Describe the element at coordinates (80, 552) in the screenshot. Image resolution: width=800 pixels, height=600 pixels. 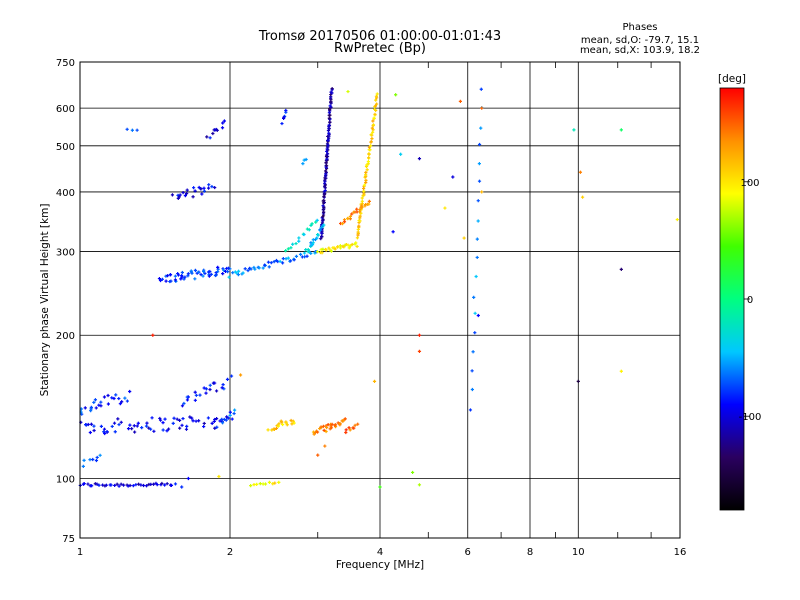
I see `x-tick-label: 1` at that location.